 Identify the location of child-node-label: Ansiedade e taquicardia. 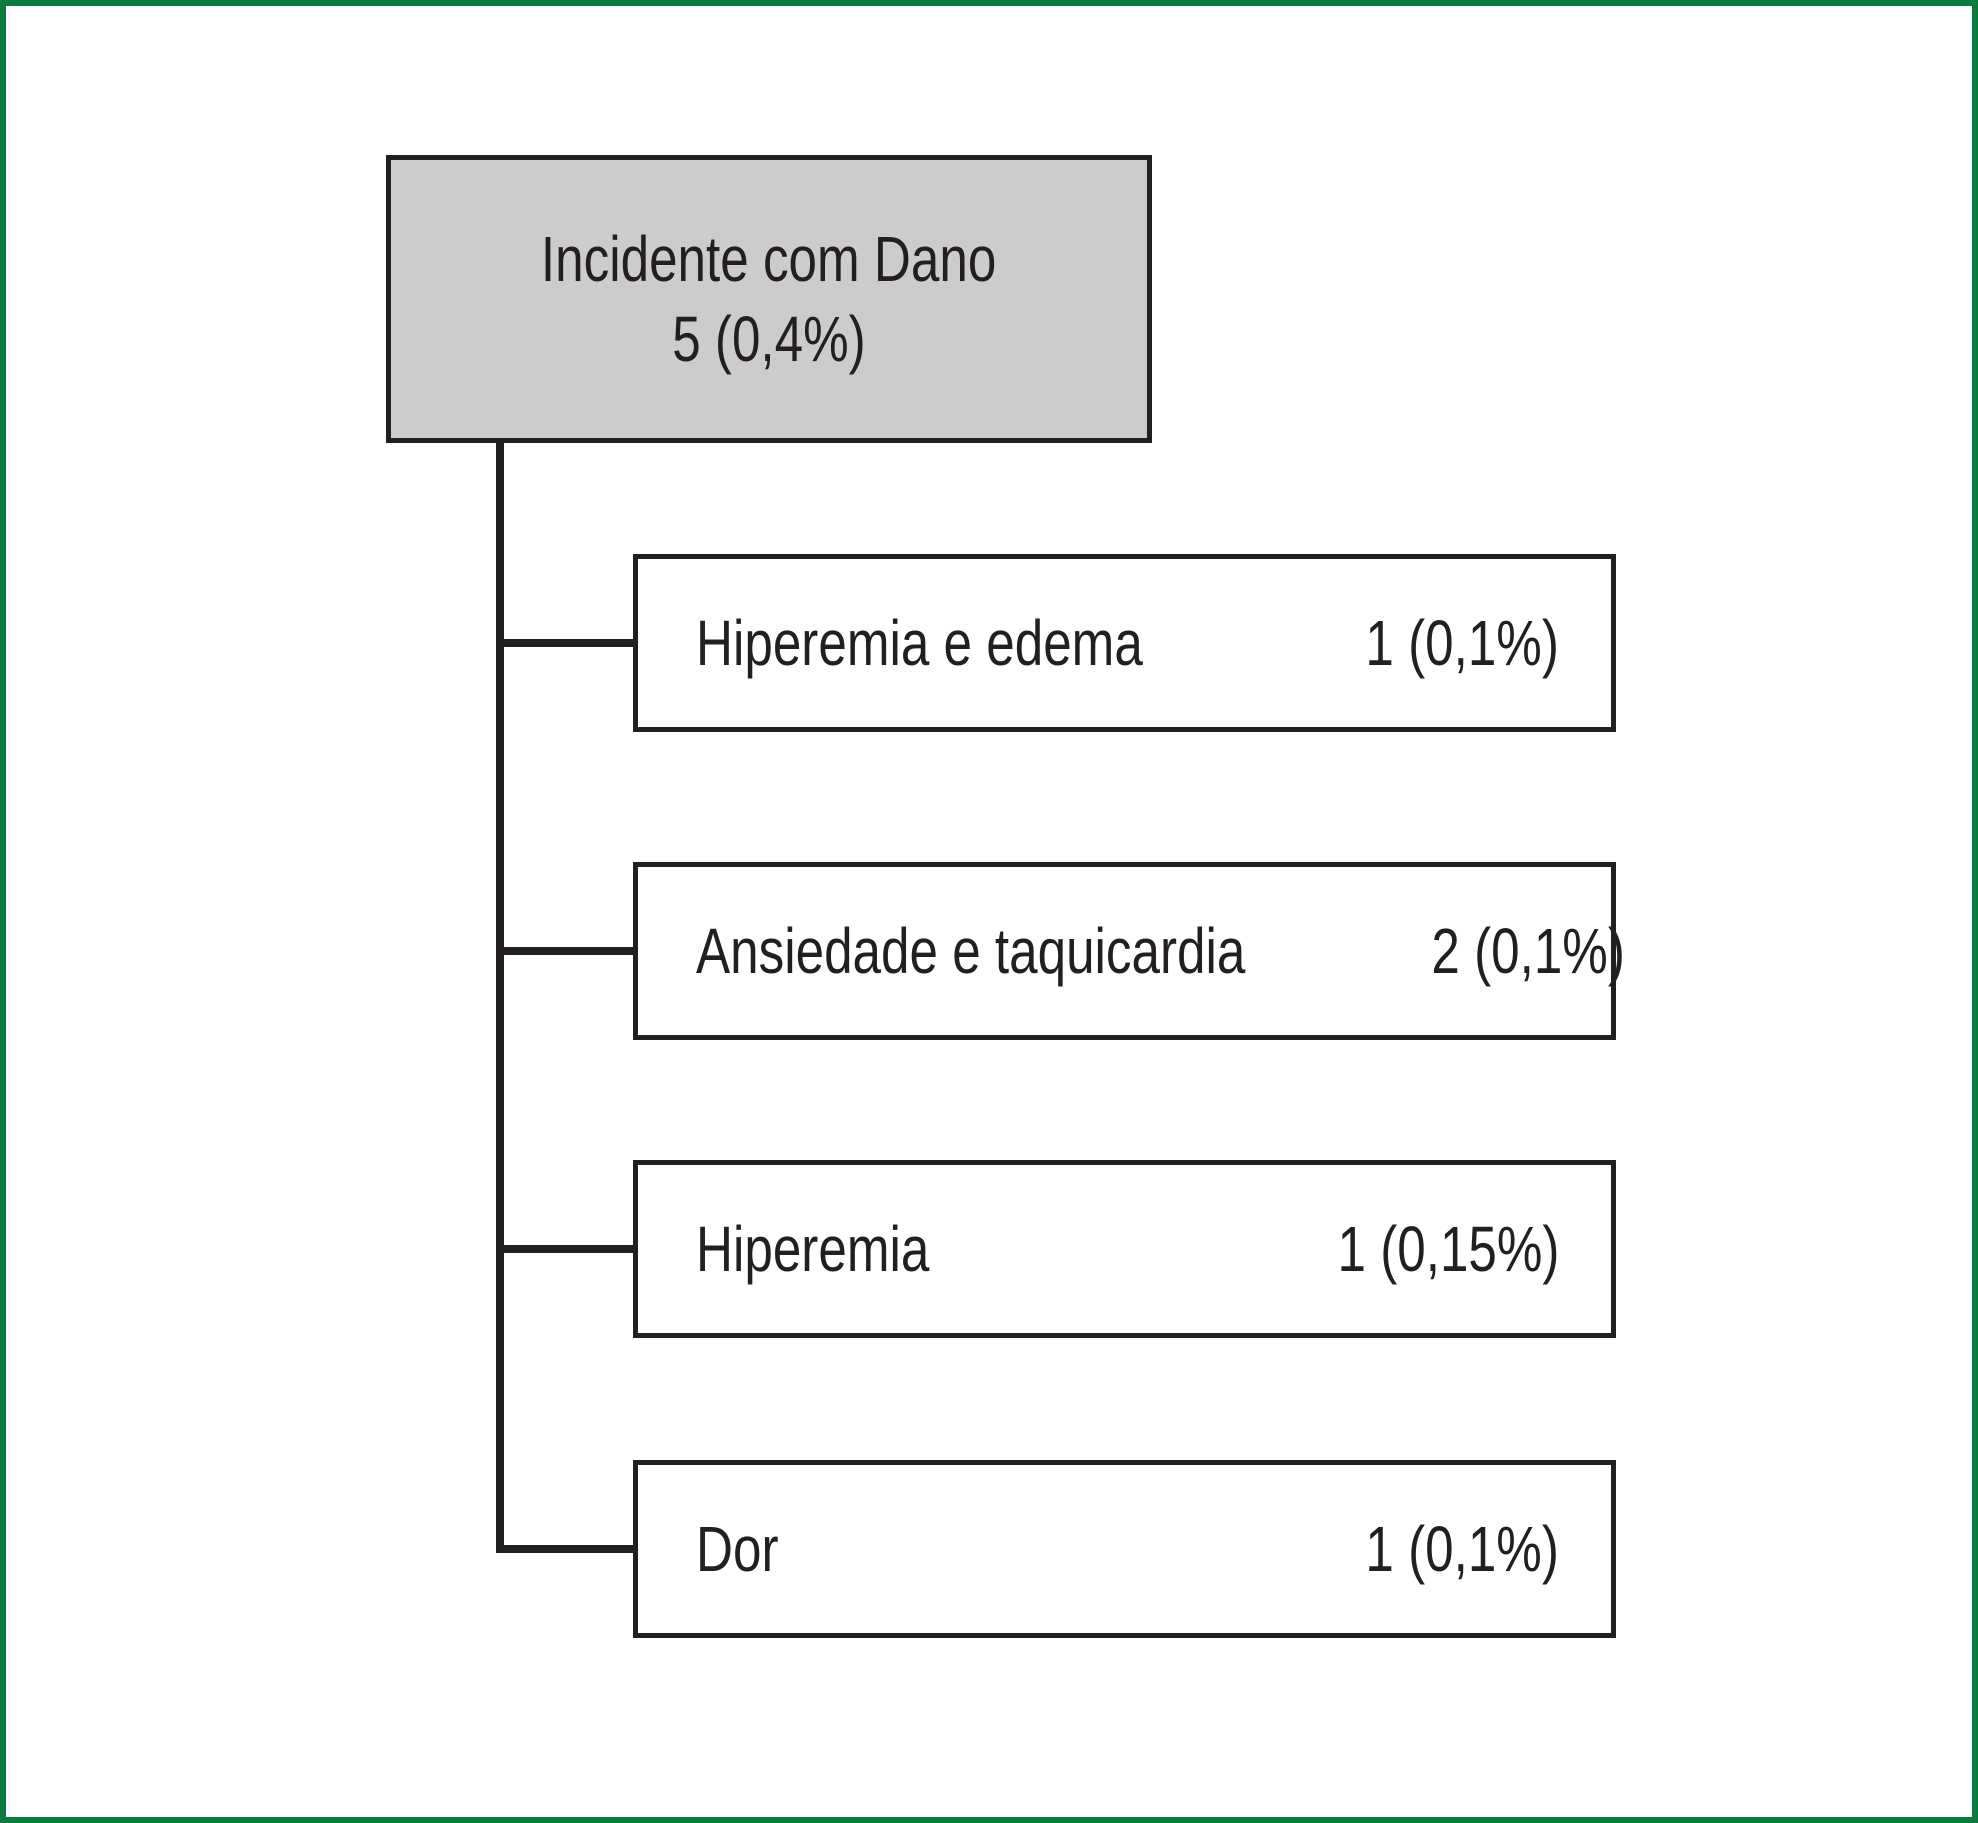
(971, 951).